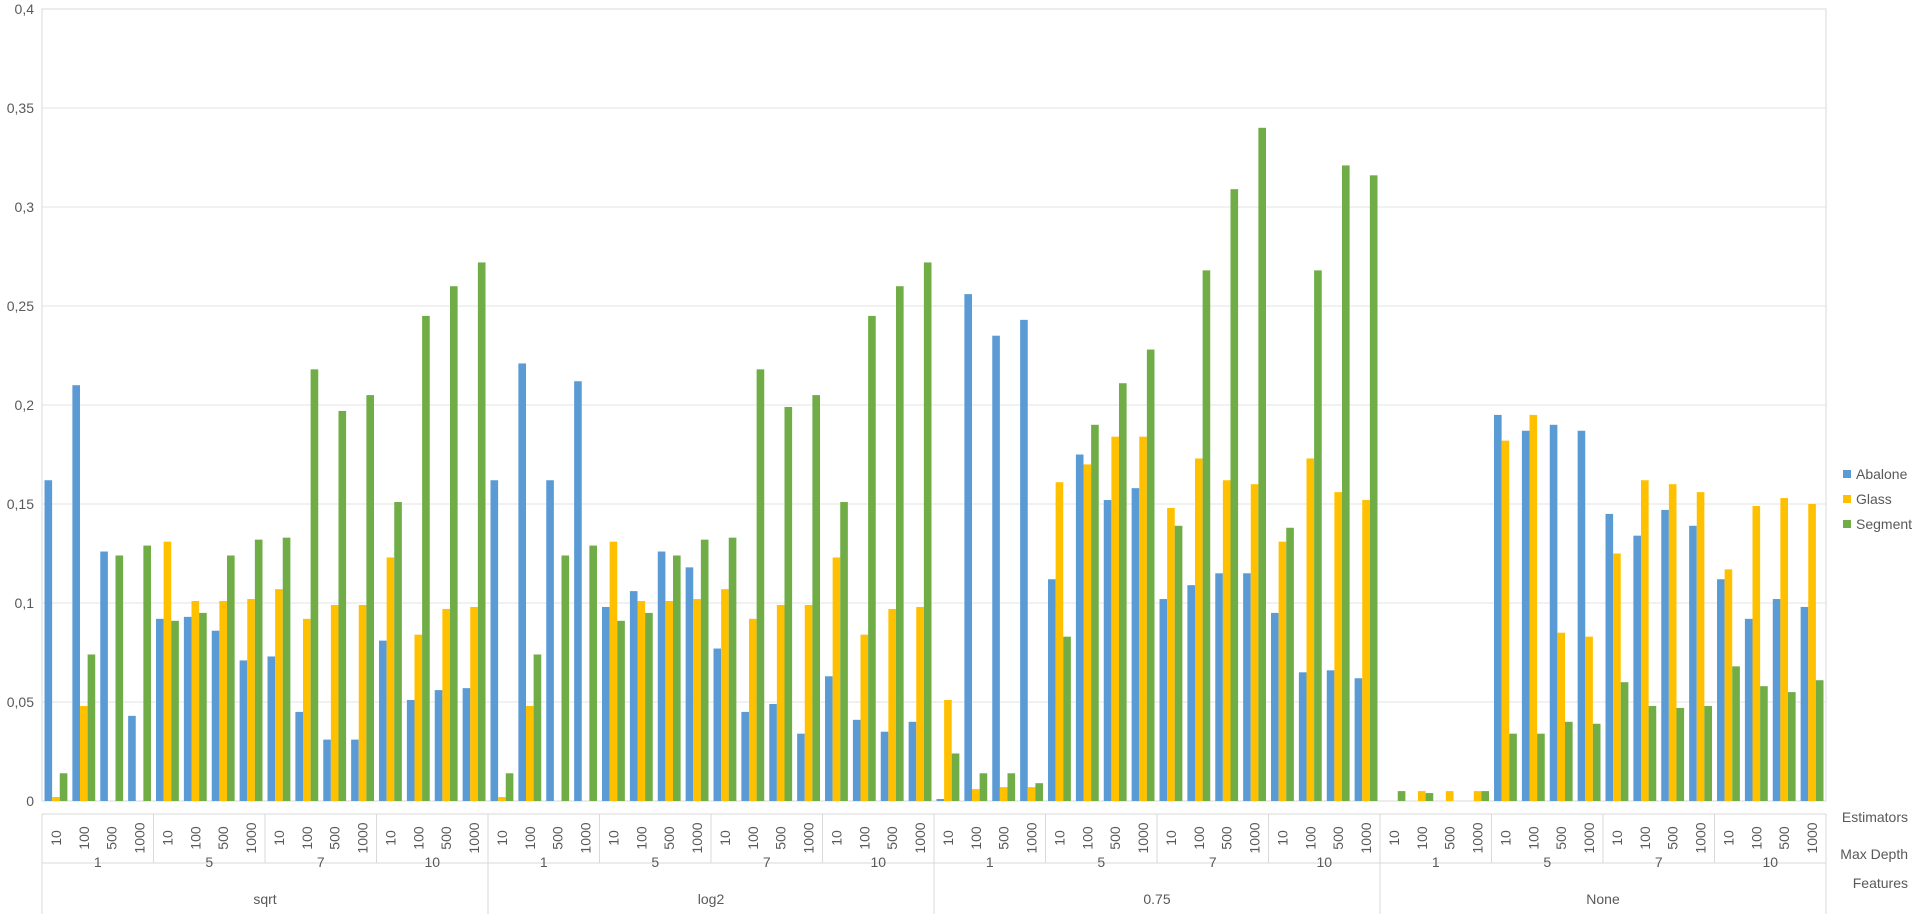  I want to click on y-tick-label: 0,2, so click(25, 405).